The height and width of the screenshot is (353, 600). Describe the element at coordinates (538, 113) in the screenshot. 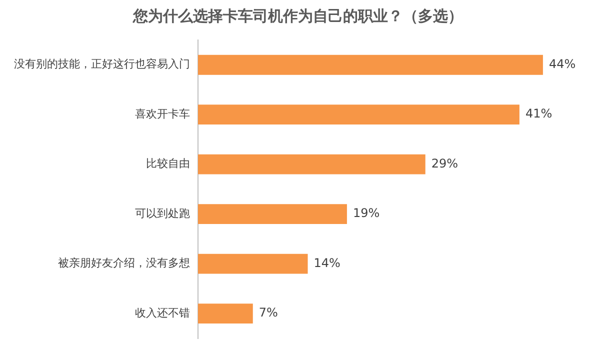

I see `data-label: 41%` at that location.